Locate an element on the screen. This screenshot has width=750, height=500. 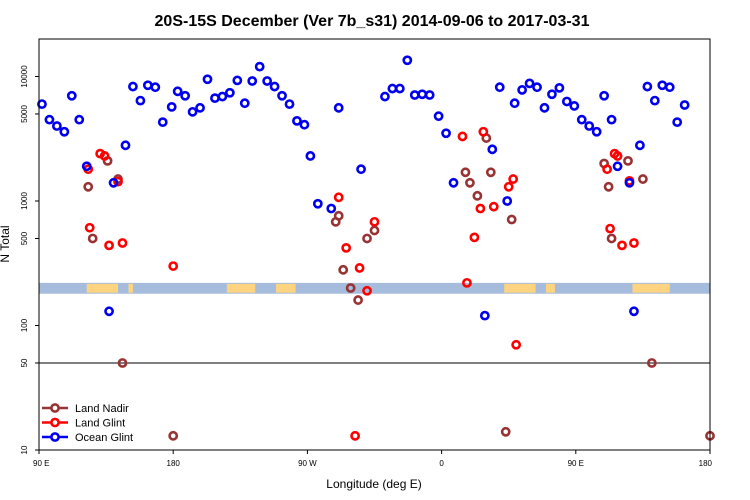
y-tick-label: 100 is located at coordinates (24, 325).